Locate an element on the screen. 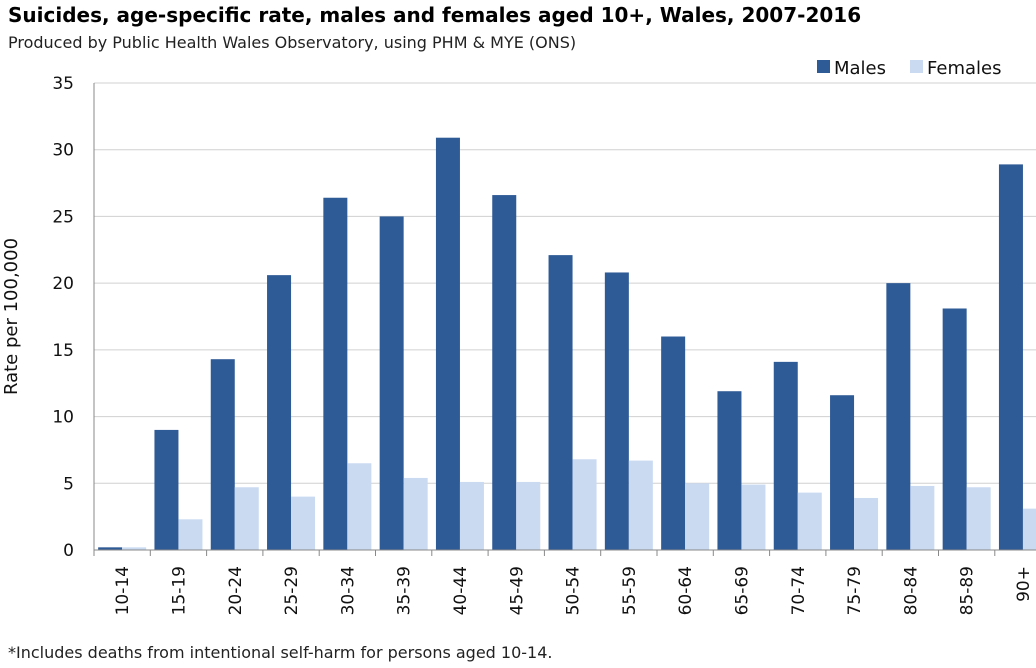 This screenshot has height=668, width=1036. x-tick-label: 45-49 is located at coordinates (517, 590).